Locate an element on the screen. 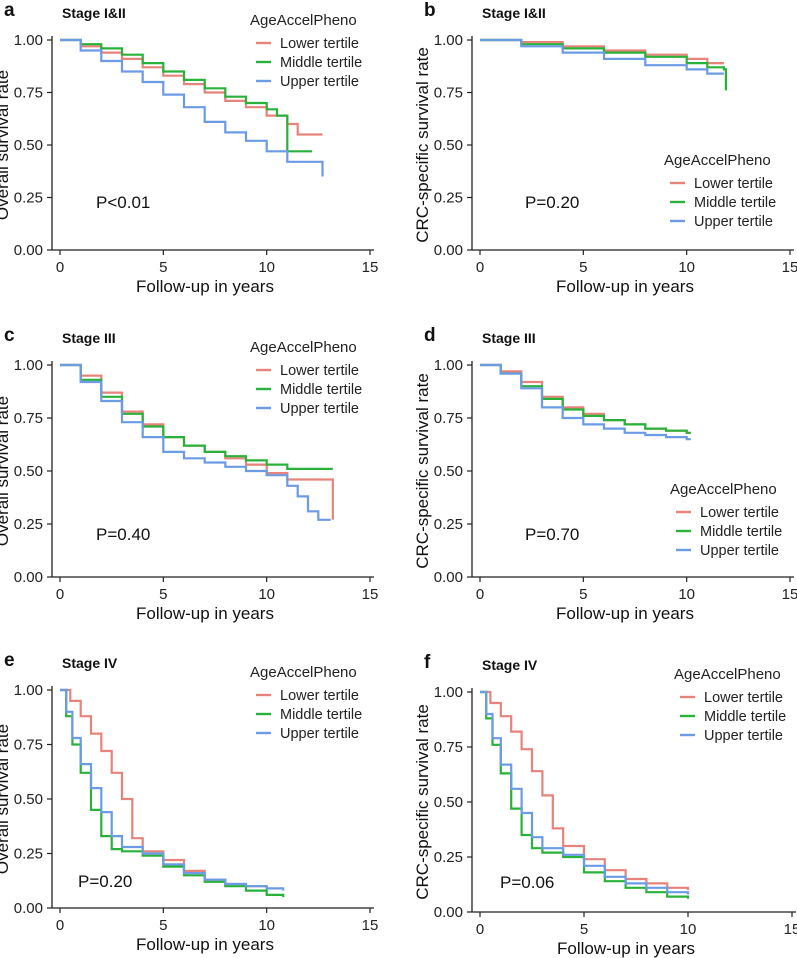 The image size is (797, 958). y-tick-label: 1.00 is located at coordinates (28, 40).